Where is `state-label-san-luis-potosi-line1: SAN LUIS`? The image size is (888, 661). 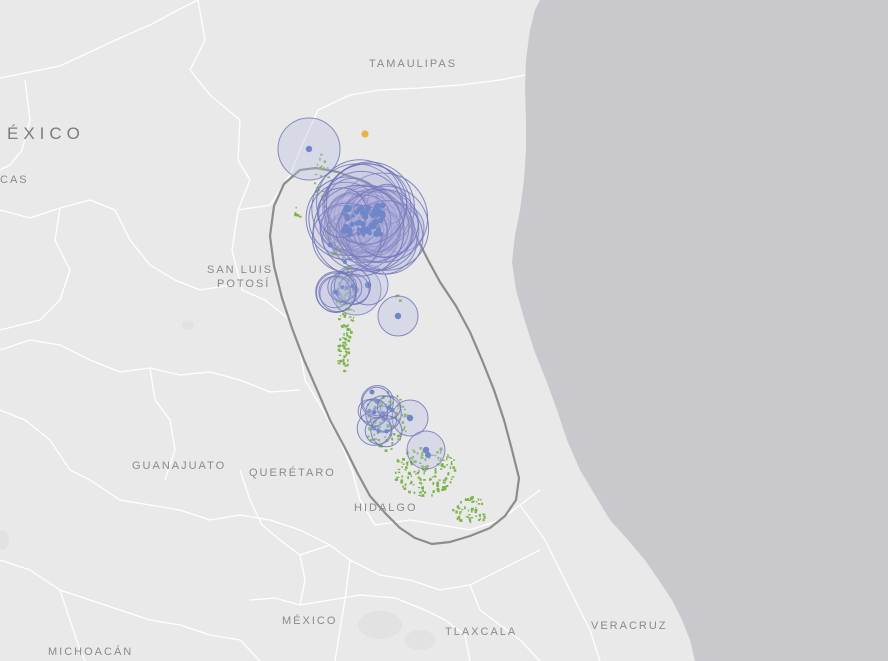
state-label-san-luis-potosi-line1: SAN LUIS is located at coordinates (240, 270).